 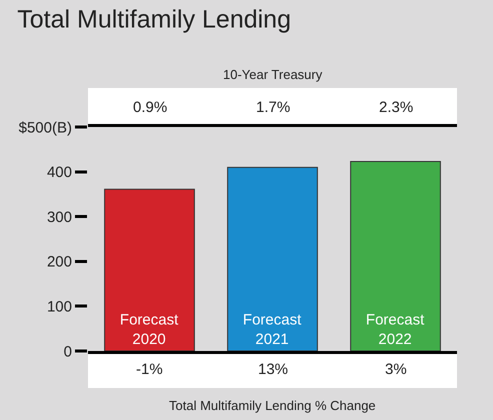 What do you see at coordinates (59, 307) in the screenshot?
I see `y-tick-label: 100` at bounding box center [59, 307].